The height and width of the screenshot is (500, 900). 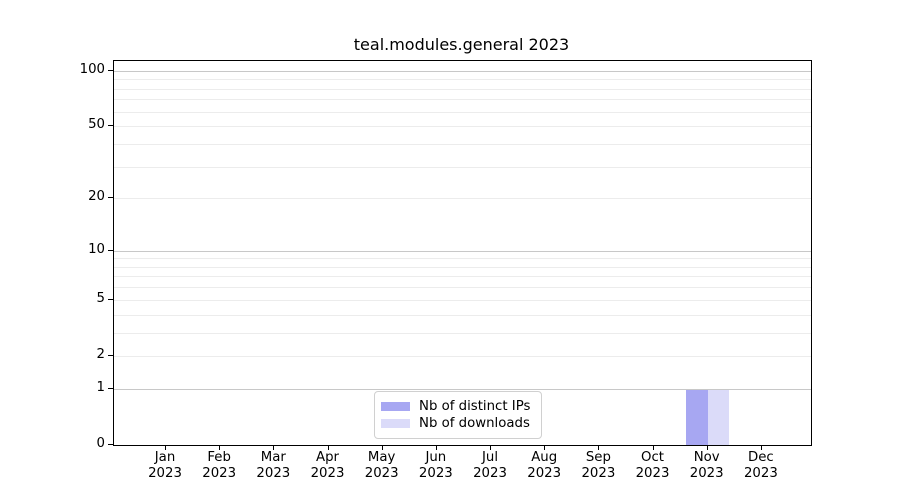 I want to click on x-tick-label: May 2023, so click(x=381, y=465).